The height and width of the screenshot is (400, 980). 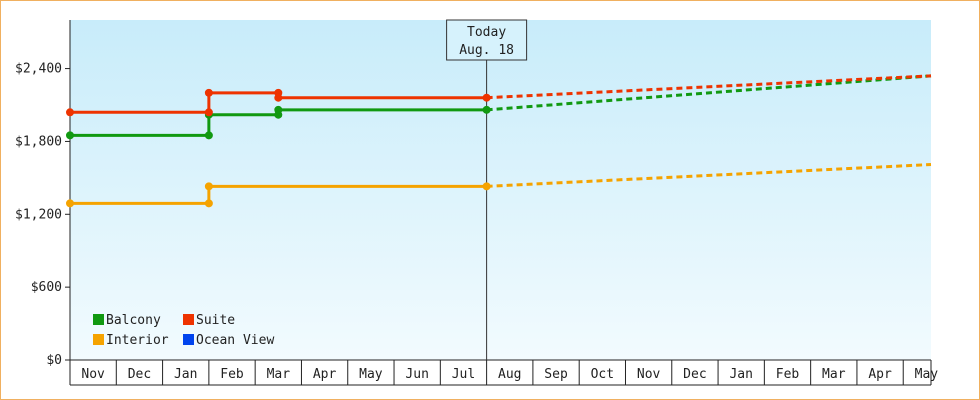 I want to click on y-tick-label: $0, so click(x=54, y=360).